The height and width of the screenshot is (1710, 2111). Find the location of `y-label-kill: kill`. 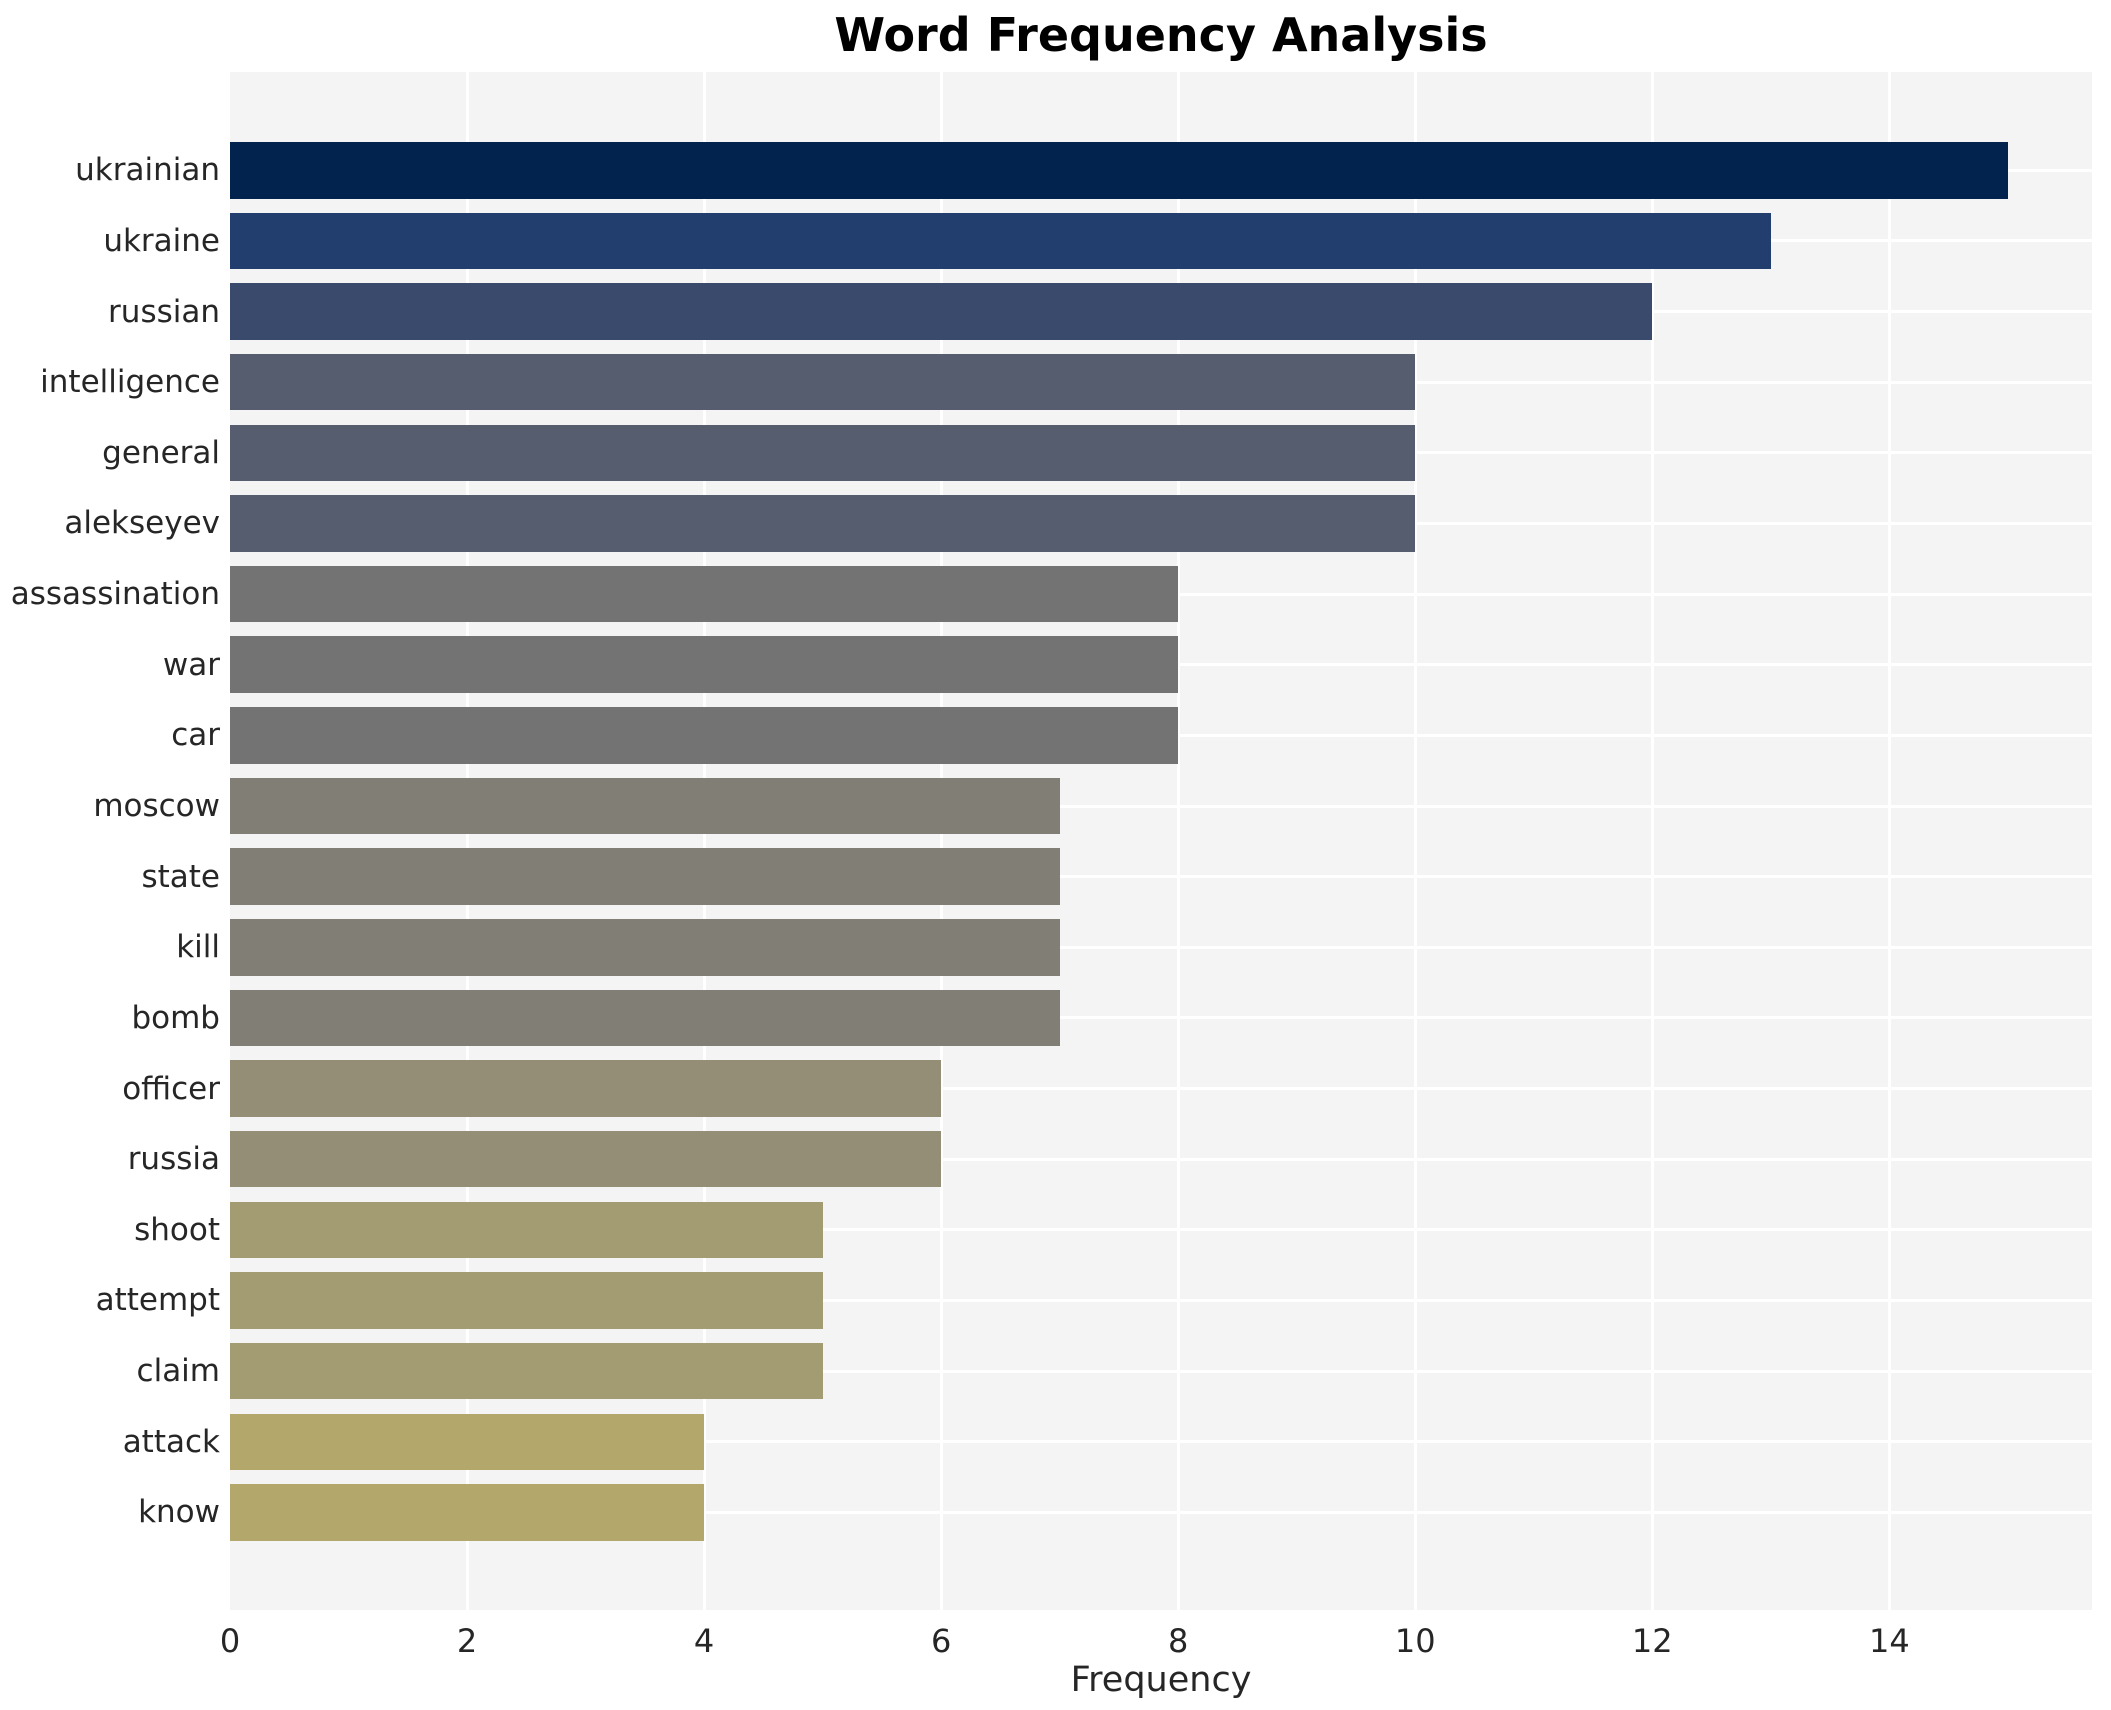

y-label-kill: kill is located at coordinates (198, 947).